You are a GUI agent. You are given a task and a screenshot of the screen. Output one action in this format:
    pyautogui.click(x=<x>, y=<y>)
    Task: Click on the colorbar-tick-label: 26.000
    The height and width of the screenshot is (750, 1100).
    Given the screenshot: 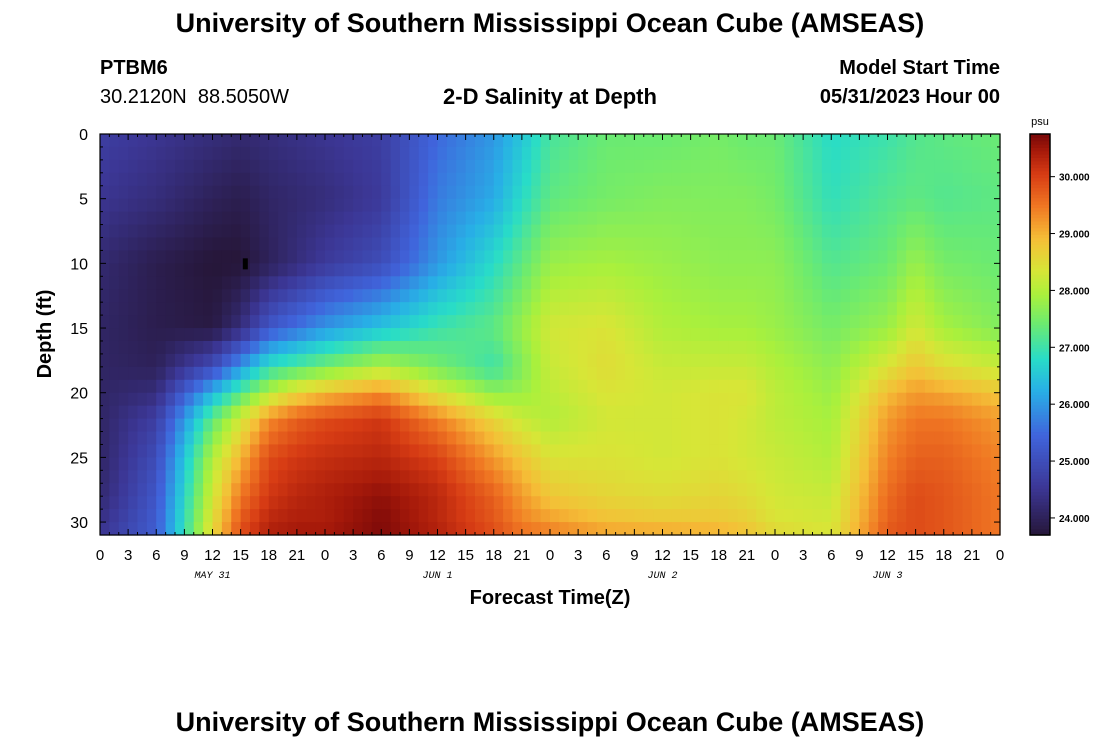 What is the action you would take?
    pyautogui.click(x=1074, y=405)
    